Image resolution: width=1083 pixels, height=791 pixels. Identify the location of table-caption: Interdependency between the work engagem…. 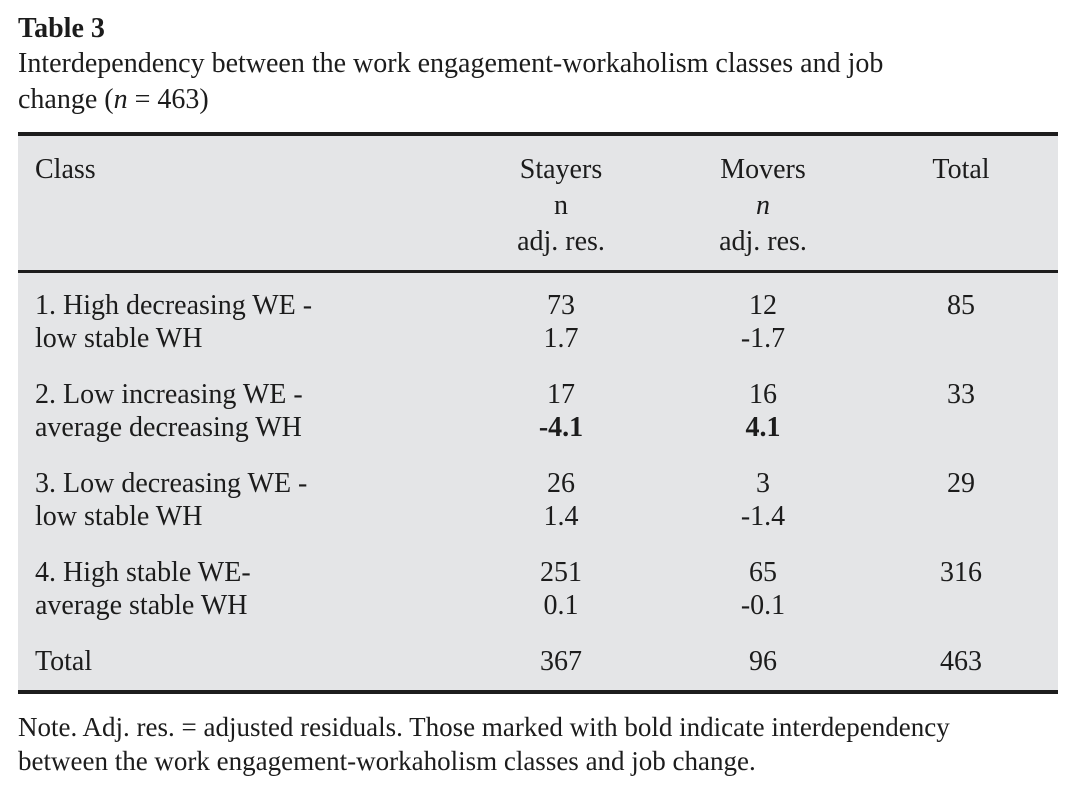
(540, 82).